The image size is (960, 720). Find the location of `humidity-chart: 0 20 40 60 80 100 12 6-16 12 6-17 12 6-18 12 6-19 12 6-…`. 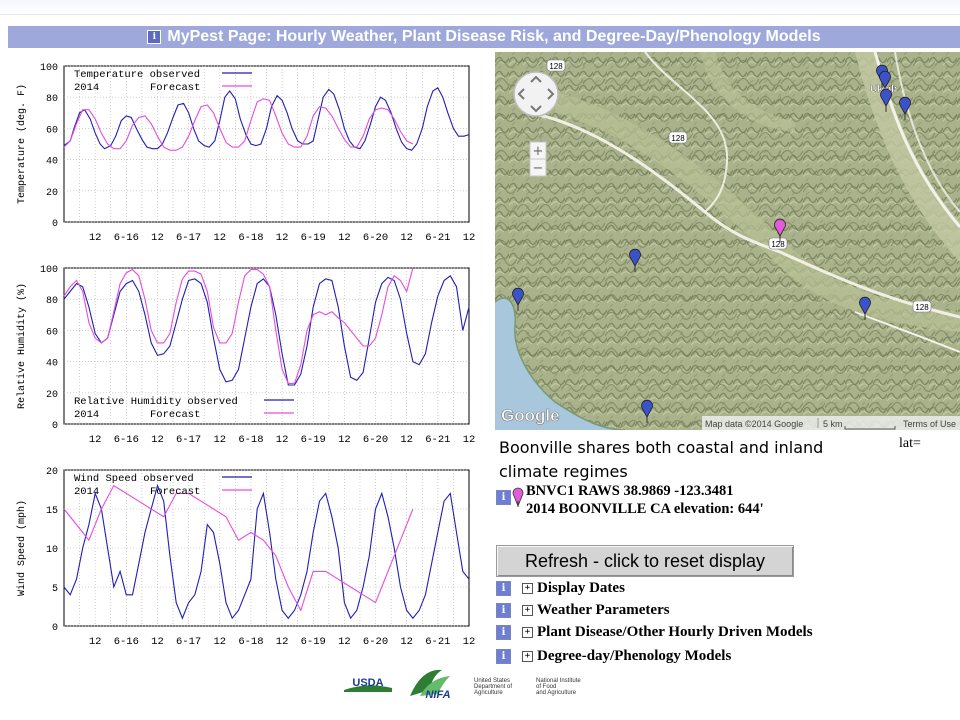

humidity-chart: 0 20 40 60 80 100 12 6-16 12 6-17 12 6-18 12 6-19 12 6-… is located at coordinates (246, 355).